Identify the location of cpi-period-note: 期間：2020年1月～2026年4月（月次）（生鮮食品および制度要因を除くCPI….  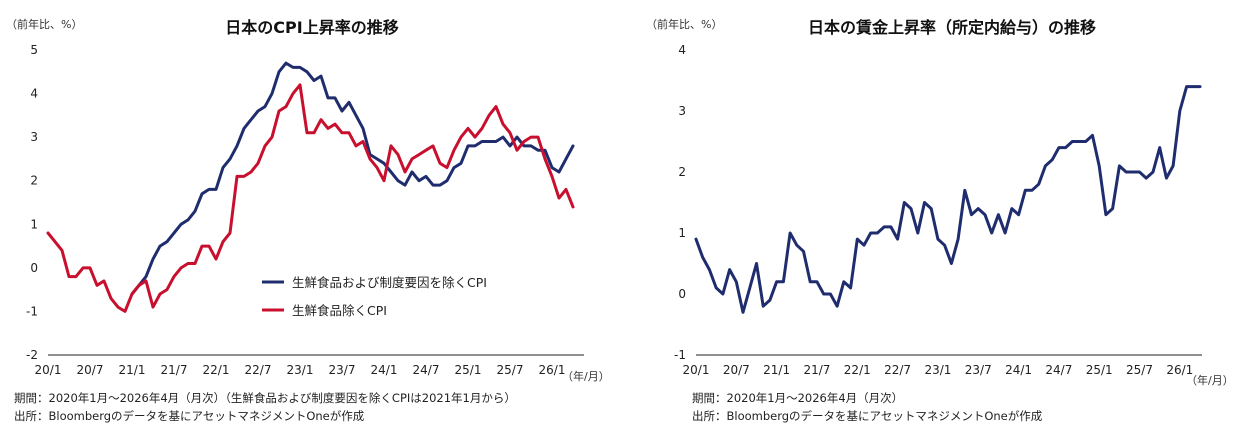
(265, 398).